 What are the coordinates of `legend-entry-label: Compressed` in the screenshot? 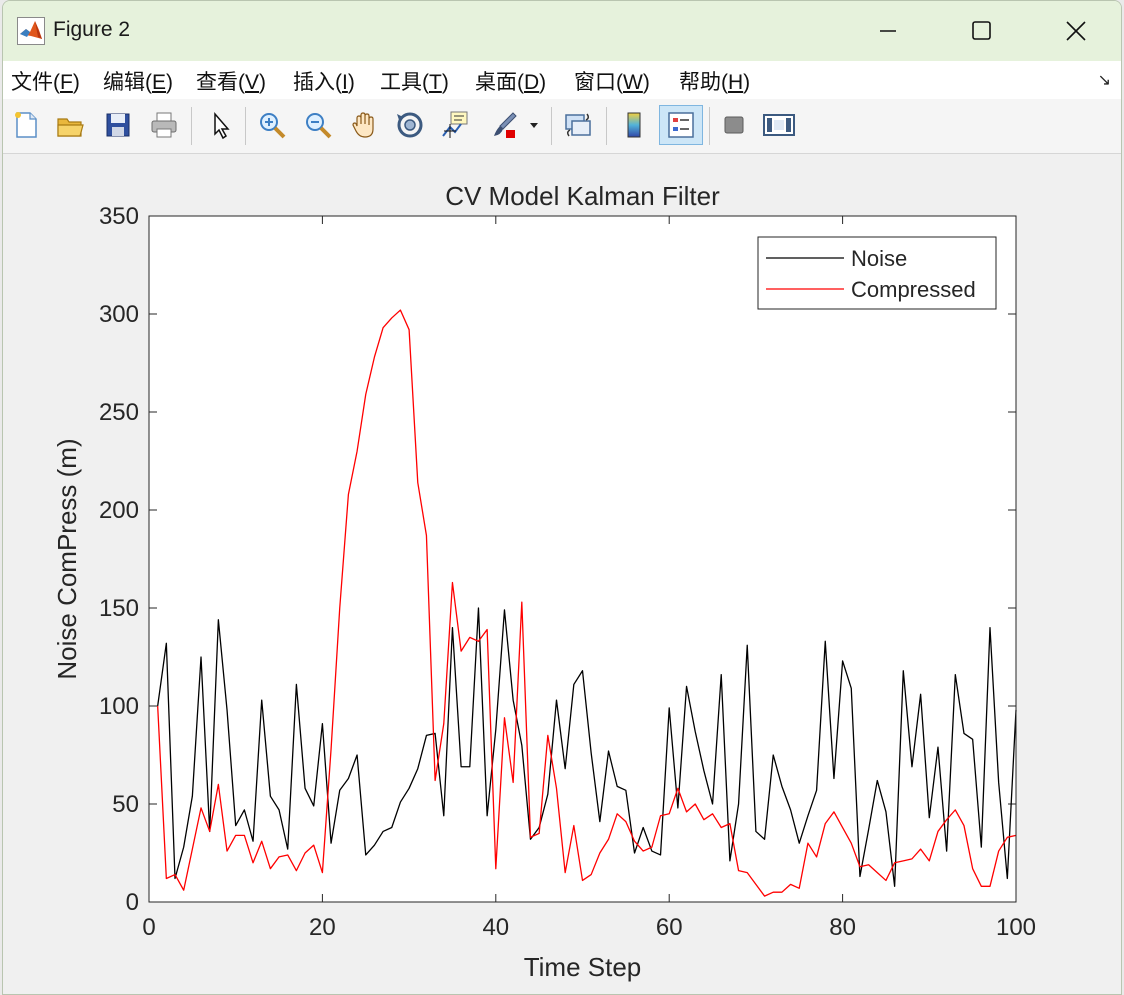 It's located at (913, 289).